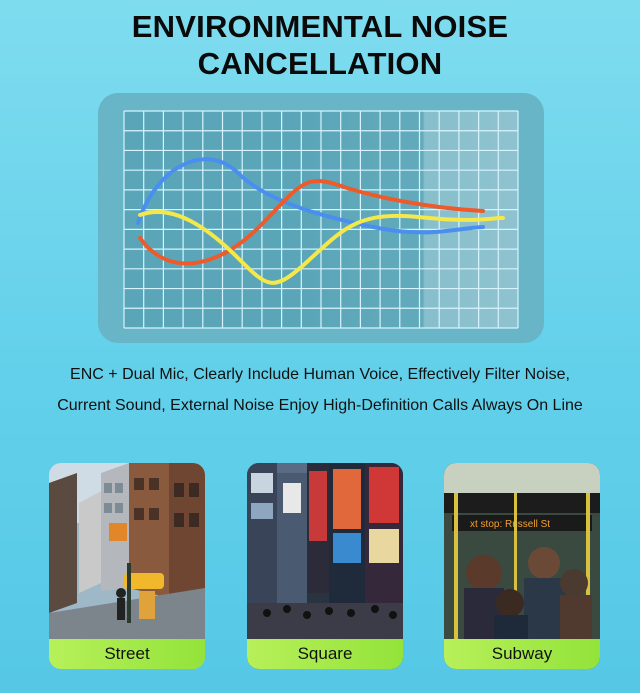  What do you see at coordinates (320, 63) in the screenshot?
I see `title-line-2: CANCELLATION` at bounding box center [320, 63].